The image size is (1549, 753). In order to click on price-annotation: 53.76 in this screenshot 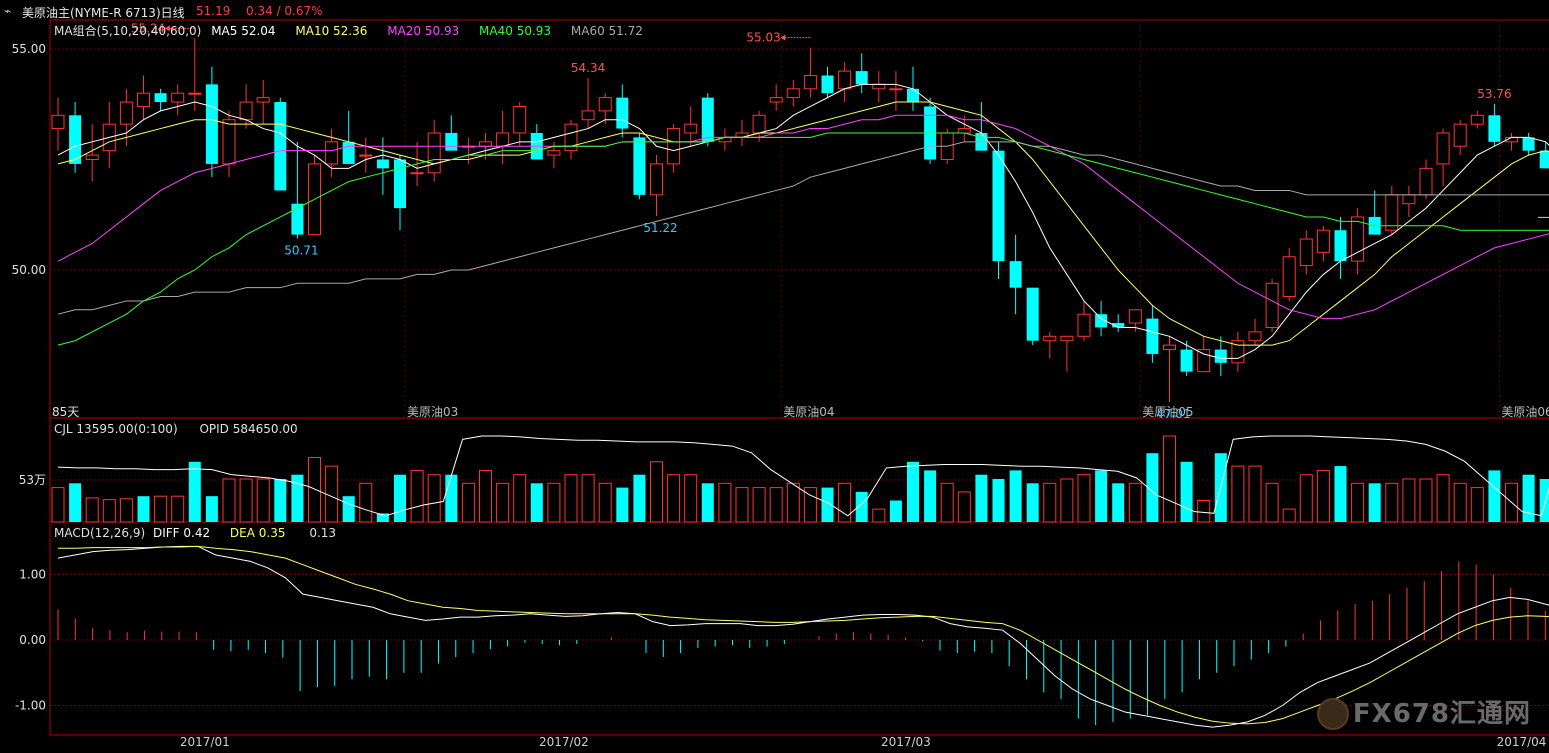, I will do `click(1494, 94)`.